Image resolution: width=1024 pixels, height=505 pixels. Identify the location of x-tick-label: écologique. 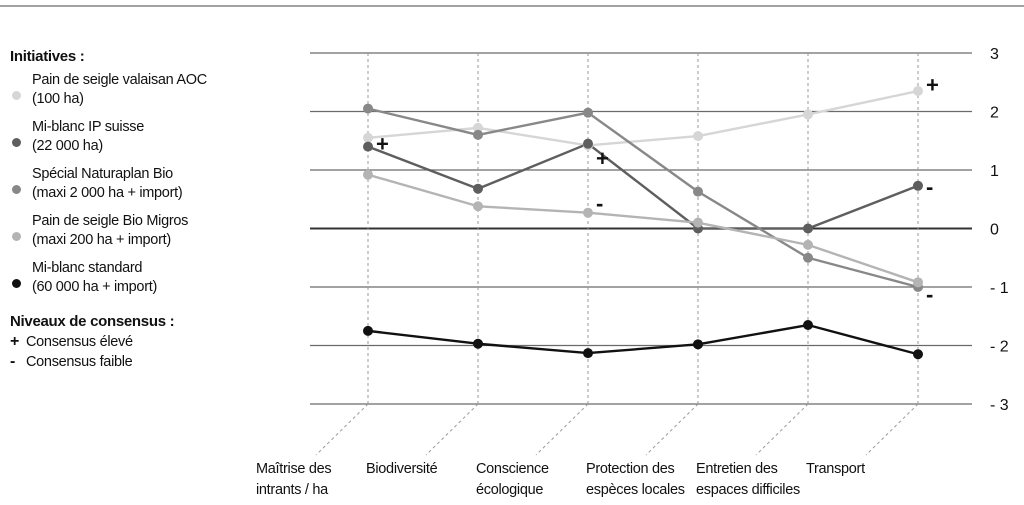
(509, 490).